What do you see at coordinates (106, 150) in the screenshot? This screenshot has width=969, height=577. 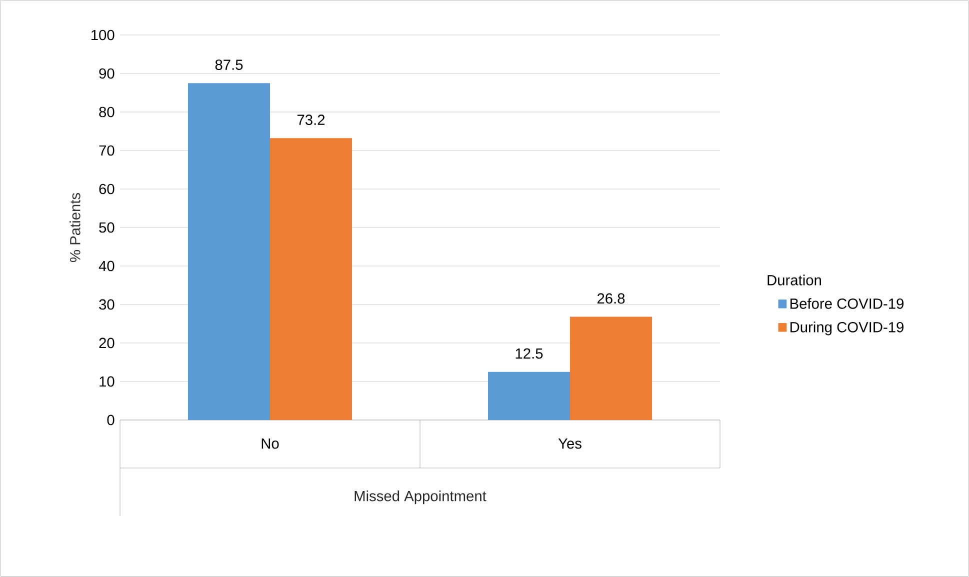 I see `y-tick-label: 70` at bounding box center [106, 150].